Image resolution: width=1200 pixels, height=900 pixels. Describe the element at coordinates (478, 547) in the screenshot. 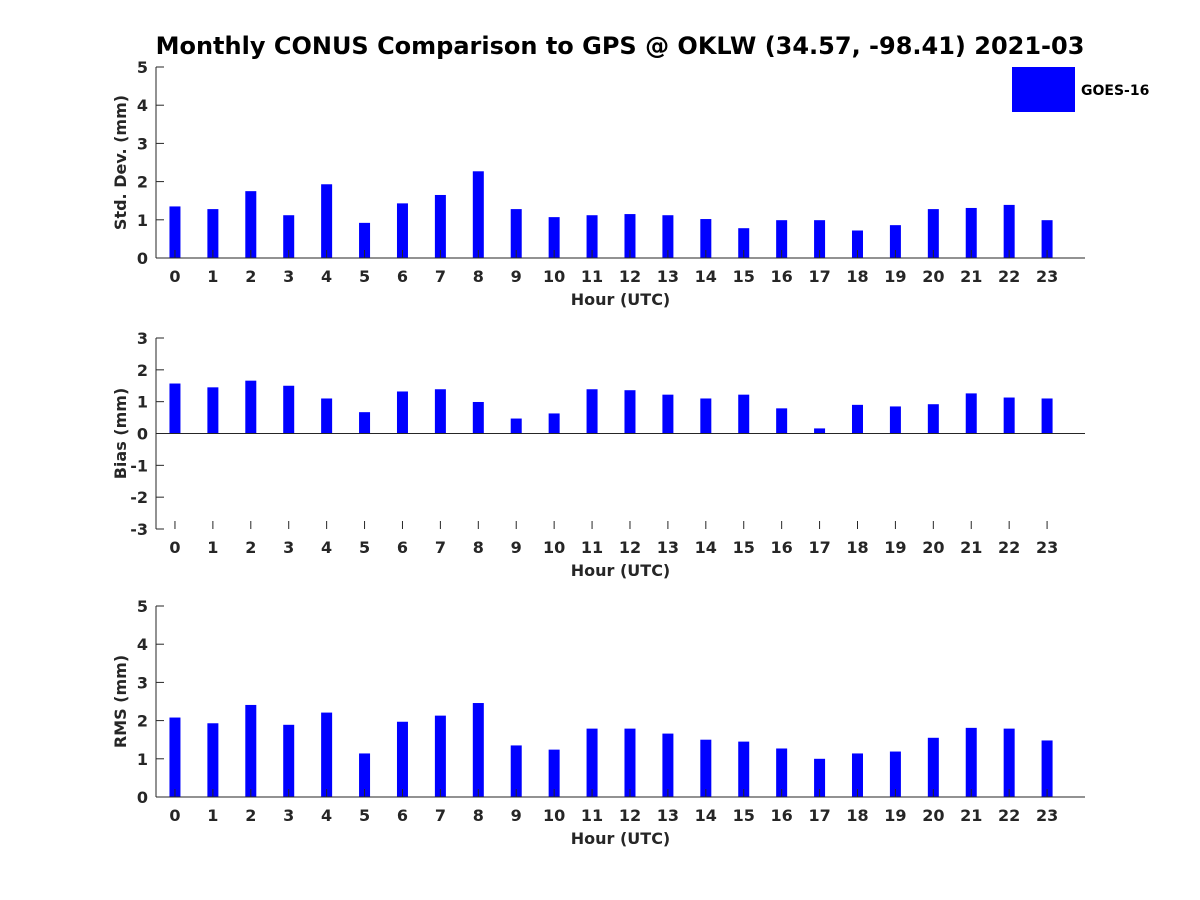

I see `bias-x-tick-label: 8` at that location.